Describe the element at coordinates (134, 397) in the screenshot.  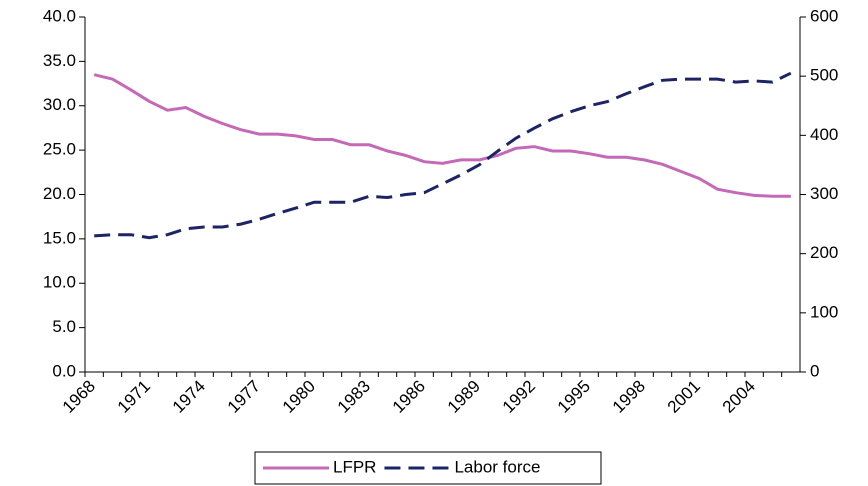
I see `x-tick-label: 1971` at that location.